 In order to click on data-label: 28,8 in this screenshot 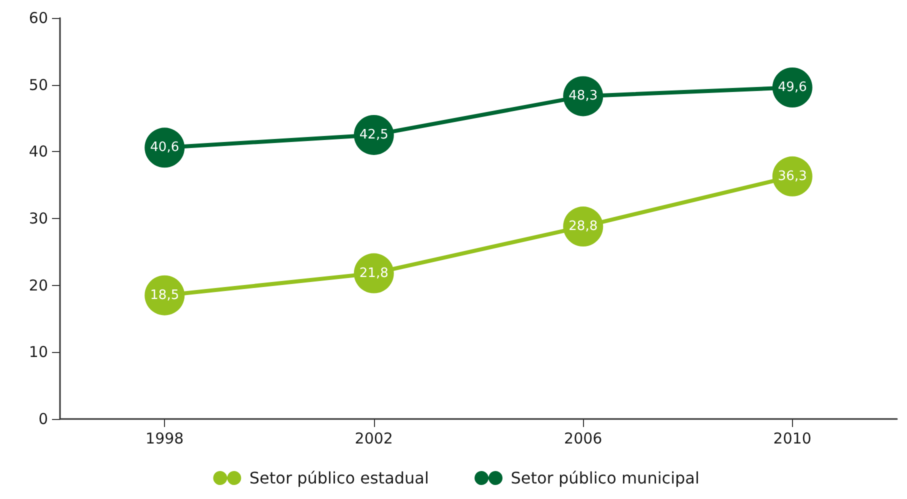, I will do `click(583, 226)`.